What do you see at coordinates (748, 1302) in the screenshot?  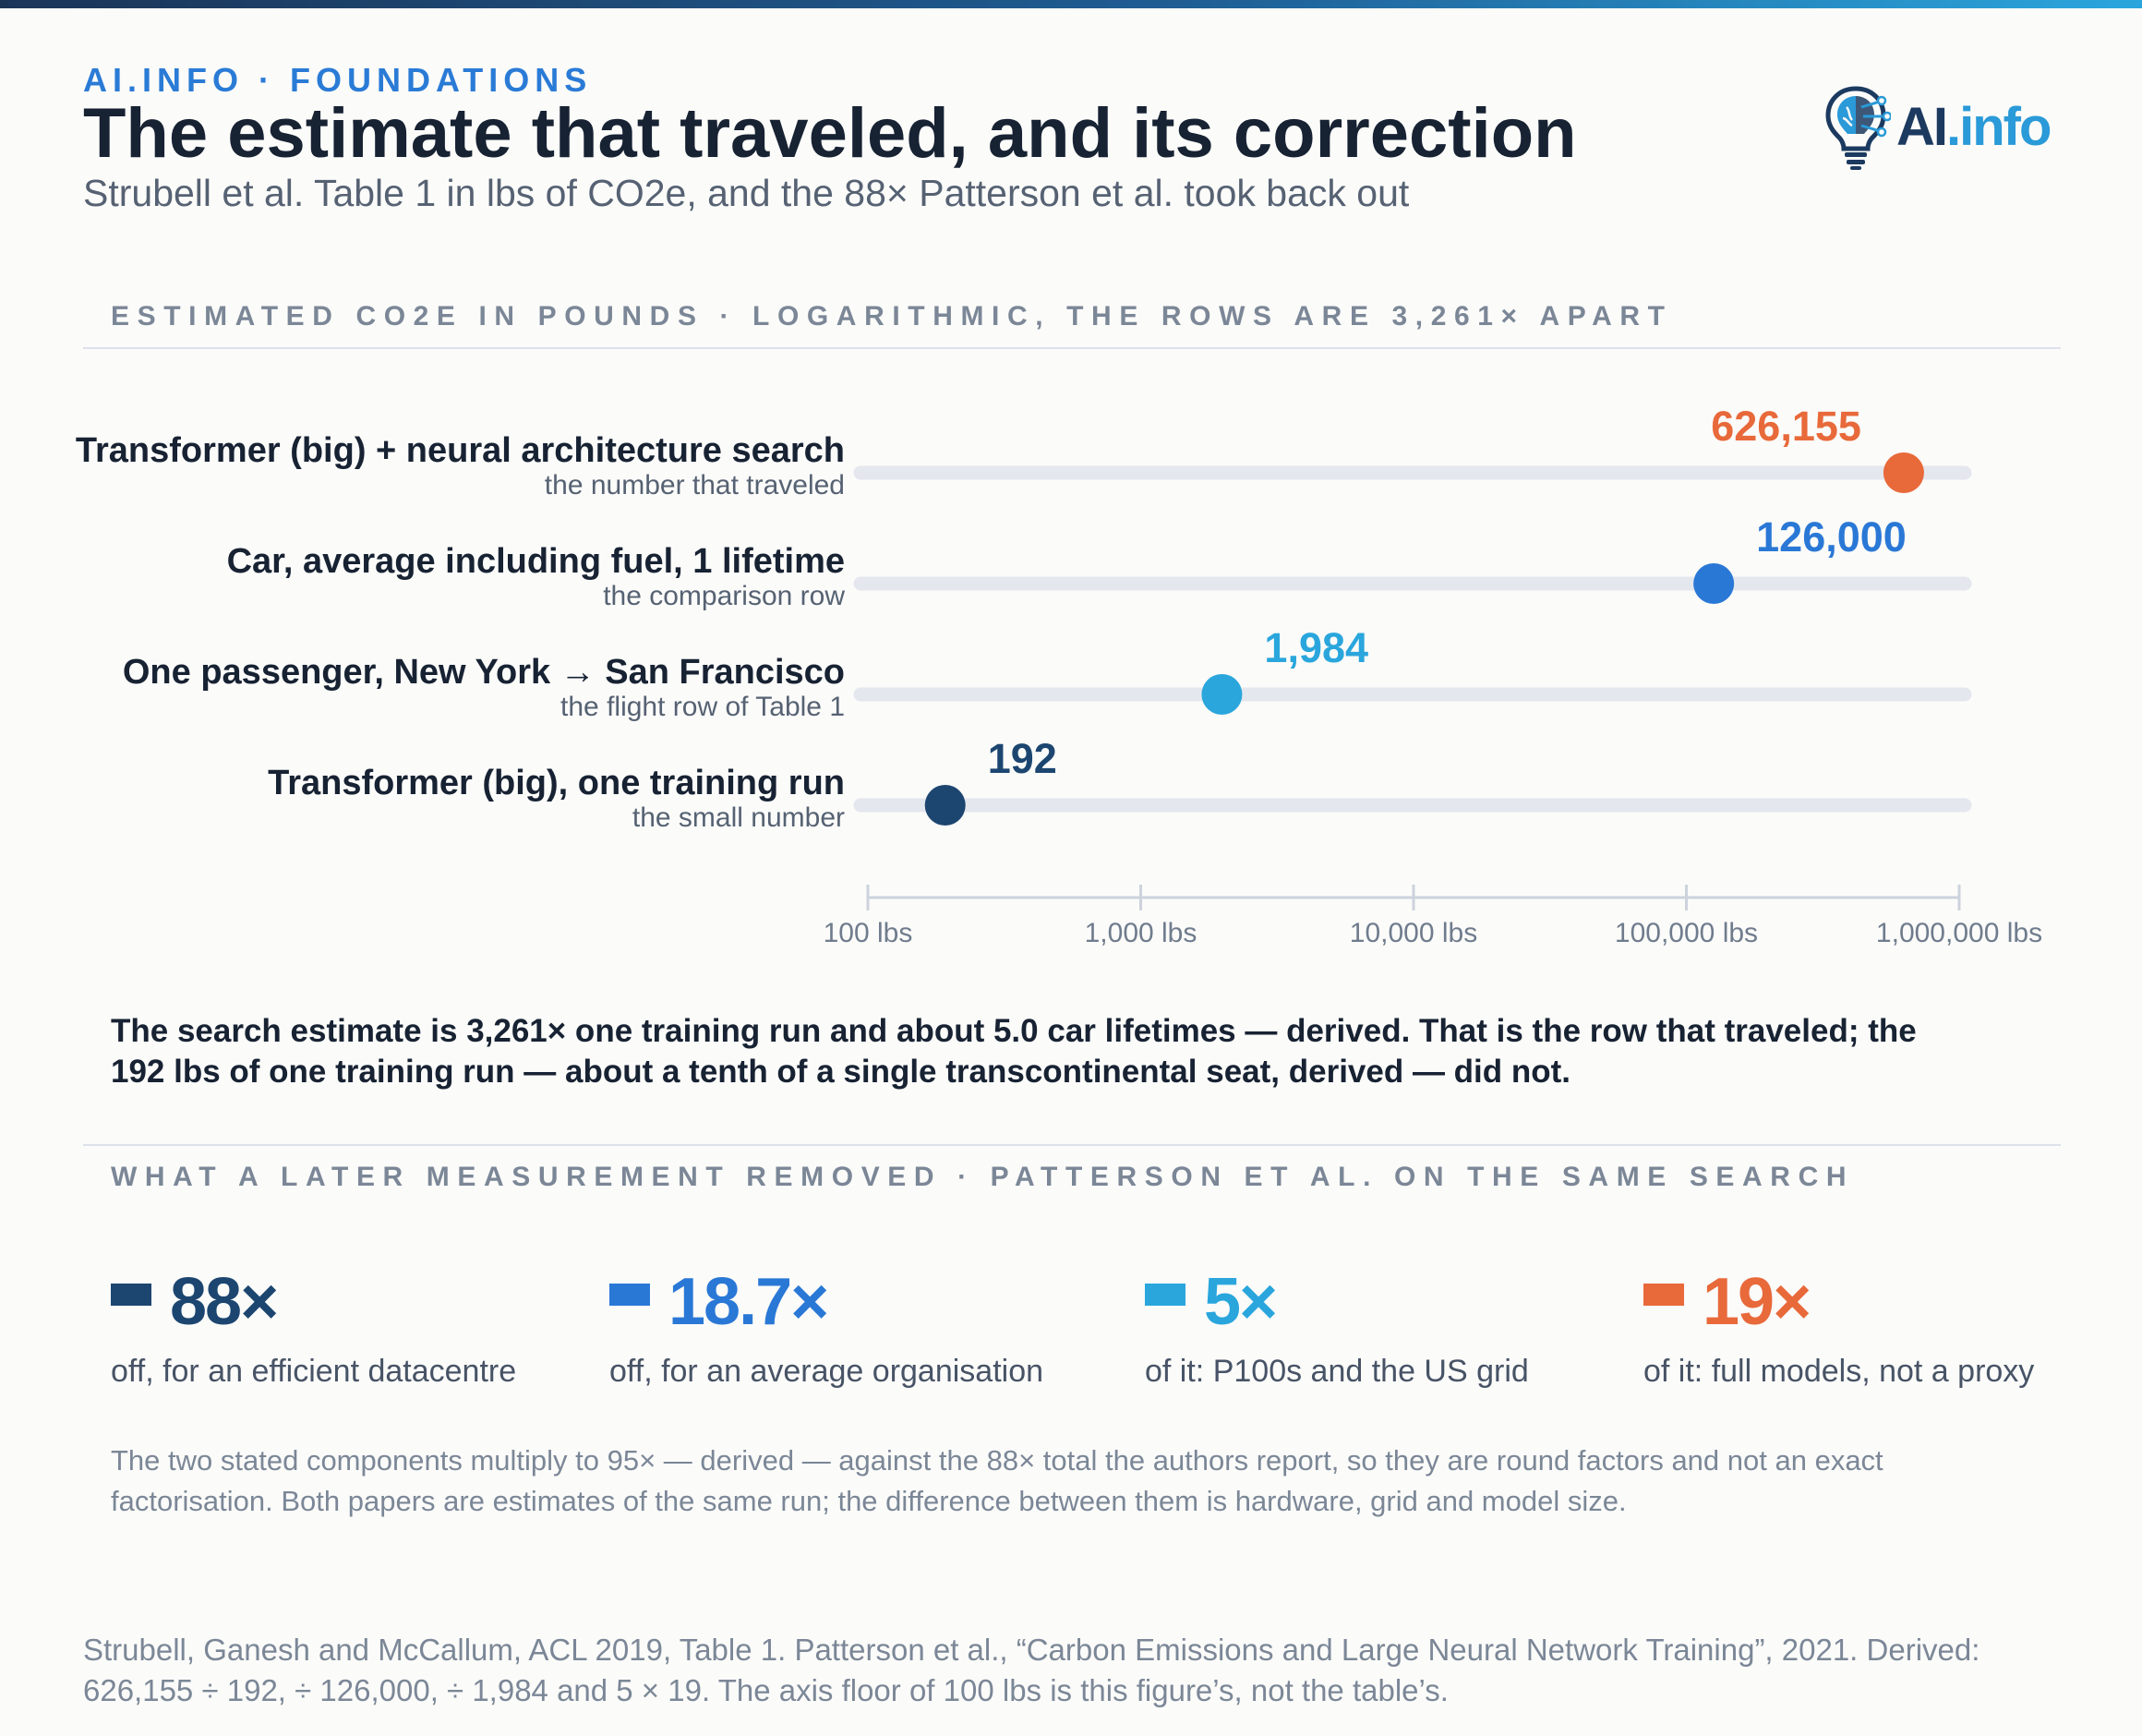 I see `stat-value: 18.7×` at bounding box center [748, 1302].